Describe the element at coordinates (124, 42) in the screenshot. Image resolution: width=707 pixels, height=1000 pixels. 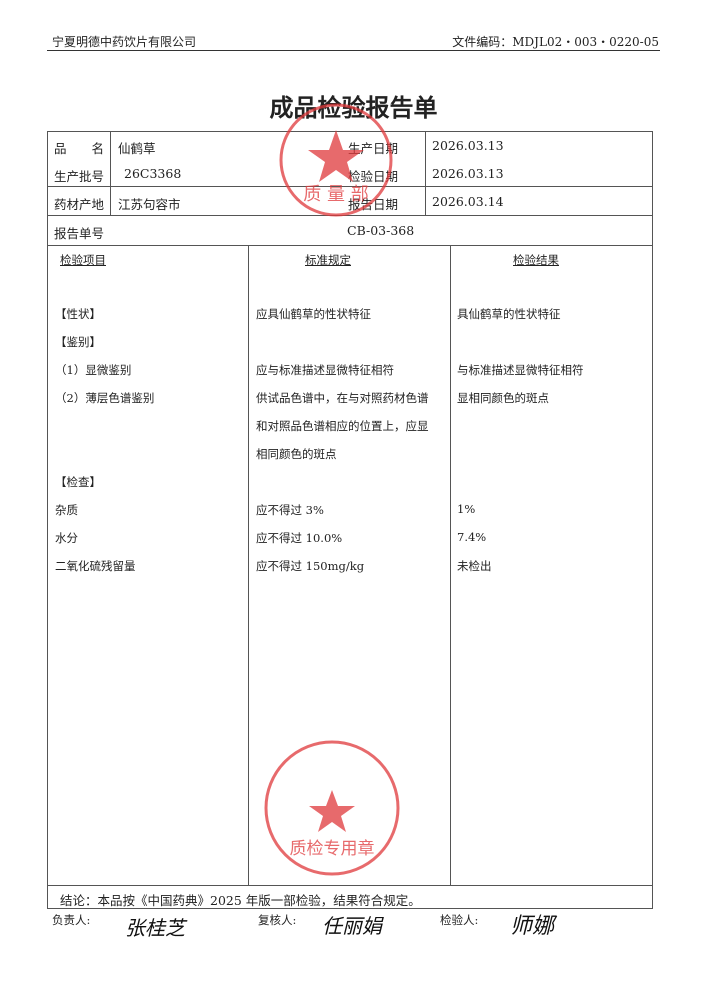
I see `company-name: 宁夏明德中药饮片有限公司` at that location.